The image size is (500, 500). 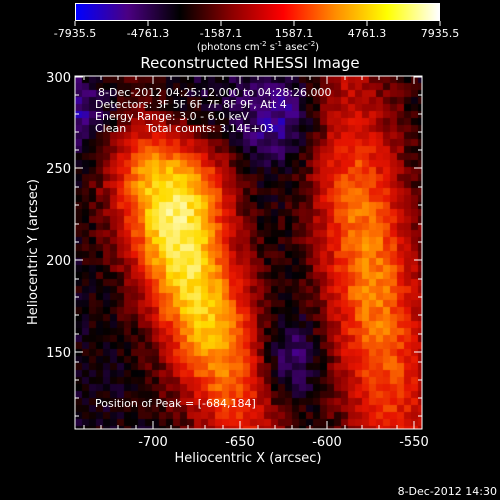 I want to click on y-axis-label: Heliocentric Y (arcsec), so click(x=33, y=252).